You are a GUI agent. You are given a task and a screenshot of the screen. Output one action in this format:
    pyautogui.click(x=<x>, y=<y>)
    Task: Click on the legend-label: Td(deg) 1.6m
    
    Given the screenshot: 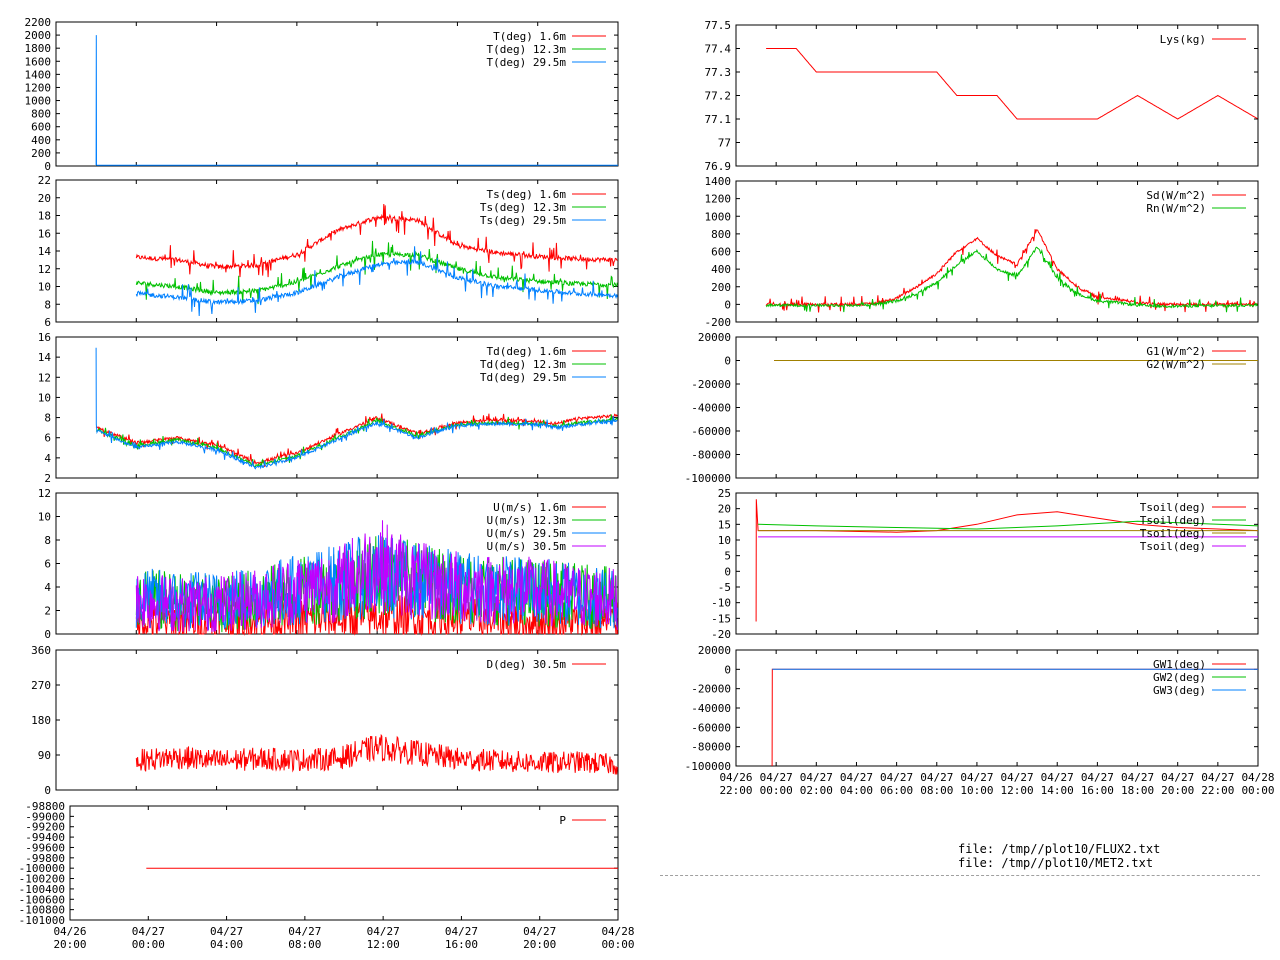 What is the action you would take?
    pyautogui.click(x=527, y=351)
    